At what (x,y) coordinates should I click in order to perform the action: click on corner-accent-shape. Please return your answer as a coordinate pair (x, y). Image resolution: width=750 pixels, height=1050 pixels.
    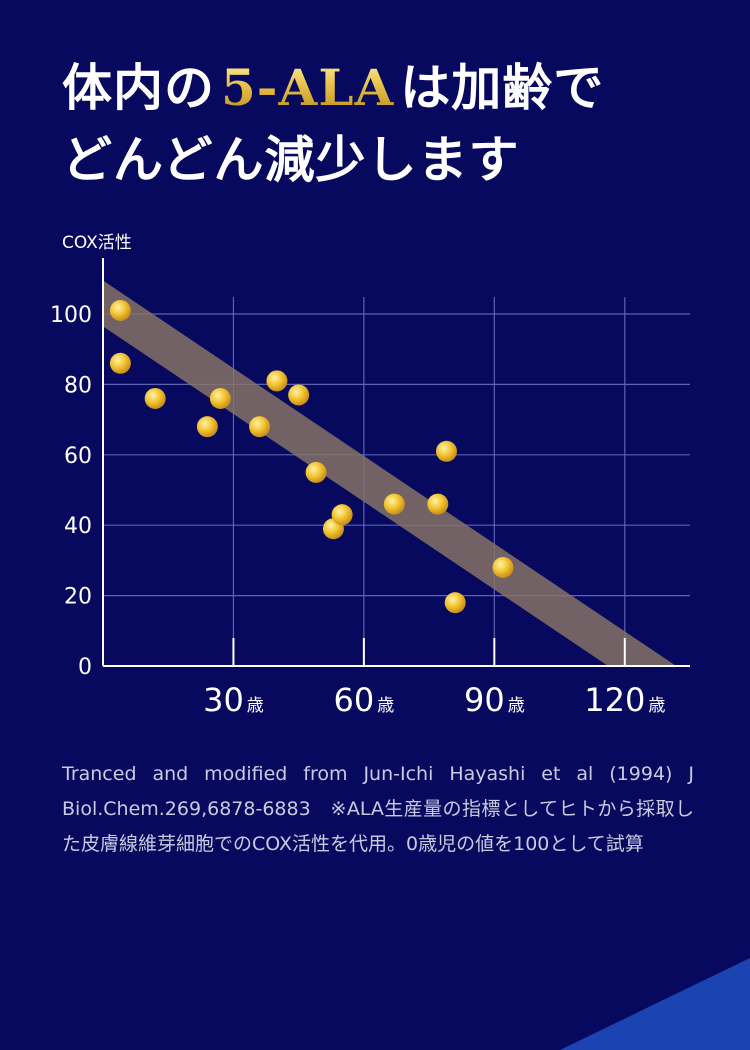
    Looking at the image, I should click on (655, 1004).